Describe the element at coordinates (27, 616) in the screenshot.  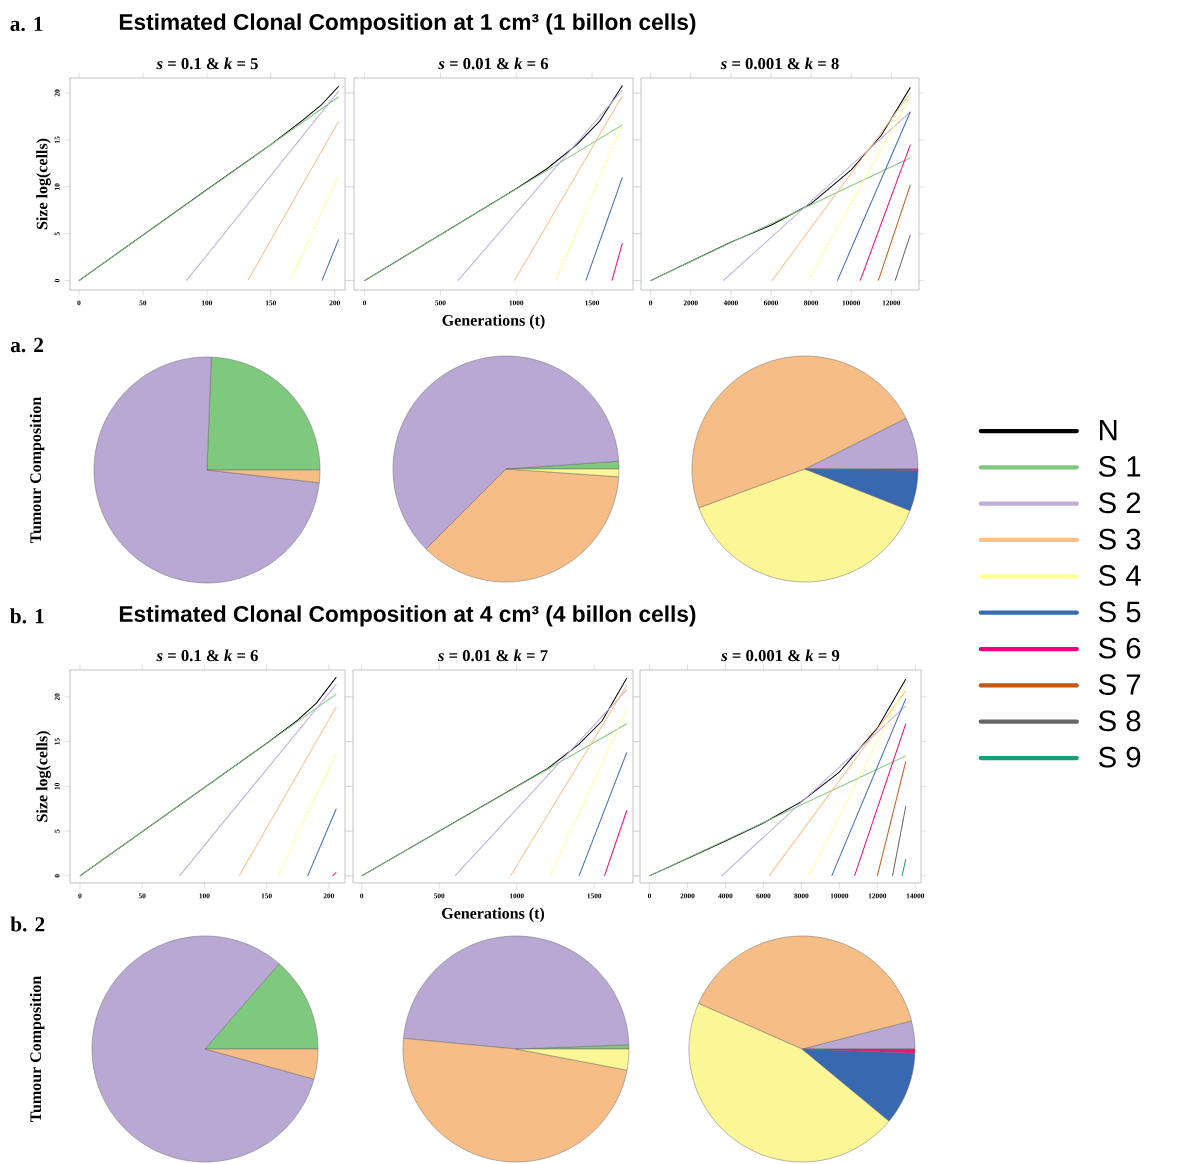
I see `text: b. 1` at that location.